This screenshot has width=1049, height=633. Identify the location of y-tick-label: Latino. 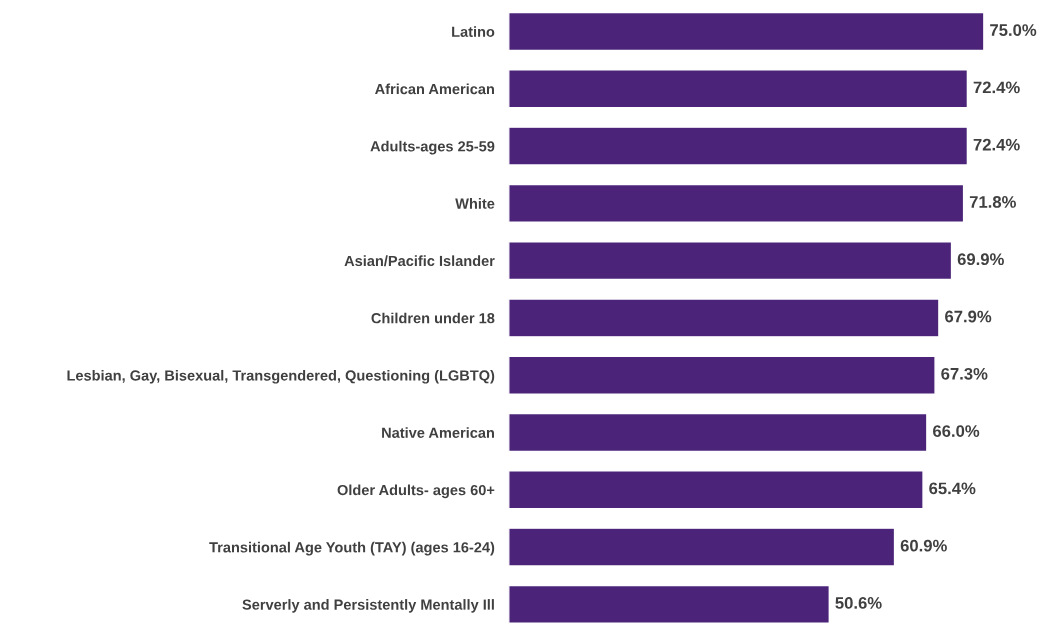
(473, 31).